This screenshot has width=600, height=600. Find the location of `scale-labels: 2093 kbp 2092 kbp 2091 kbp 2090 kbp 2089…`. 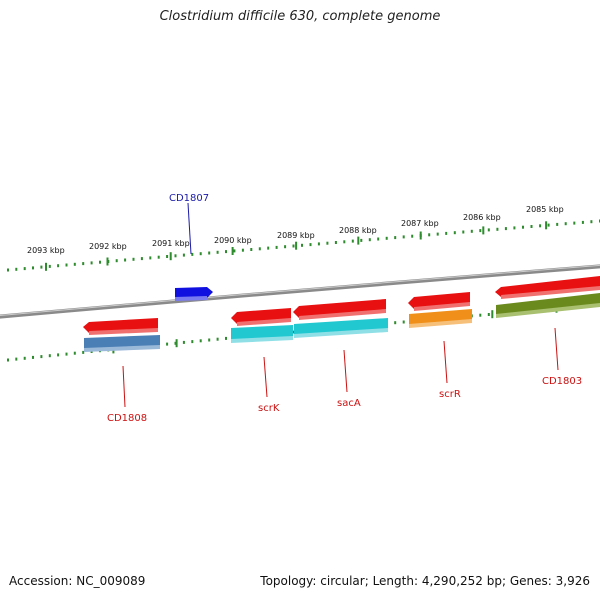

scale-labels: 2093 kbp 2092 kbp 2091 kbp 2090 kbp 2089… is located at coordinates (295, 230).